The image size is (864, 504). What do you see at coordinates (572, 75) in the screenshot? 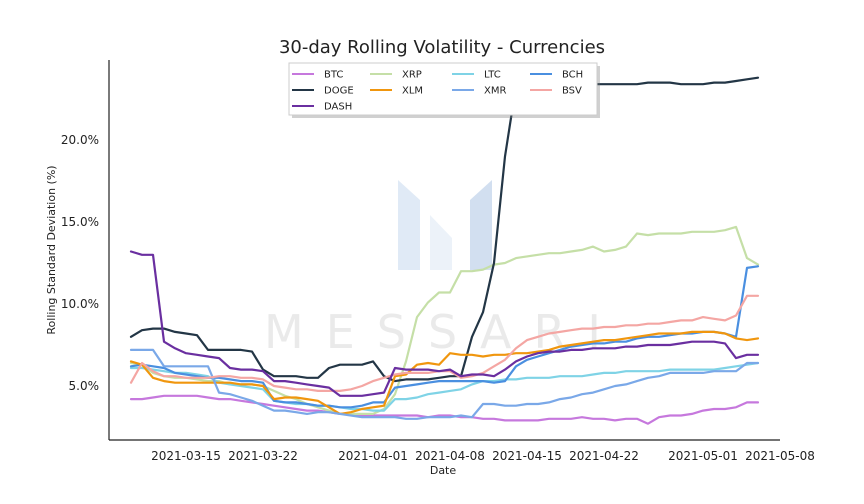
I see `legend-label-bch: BCH` at bounding box center [572, 75].